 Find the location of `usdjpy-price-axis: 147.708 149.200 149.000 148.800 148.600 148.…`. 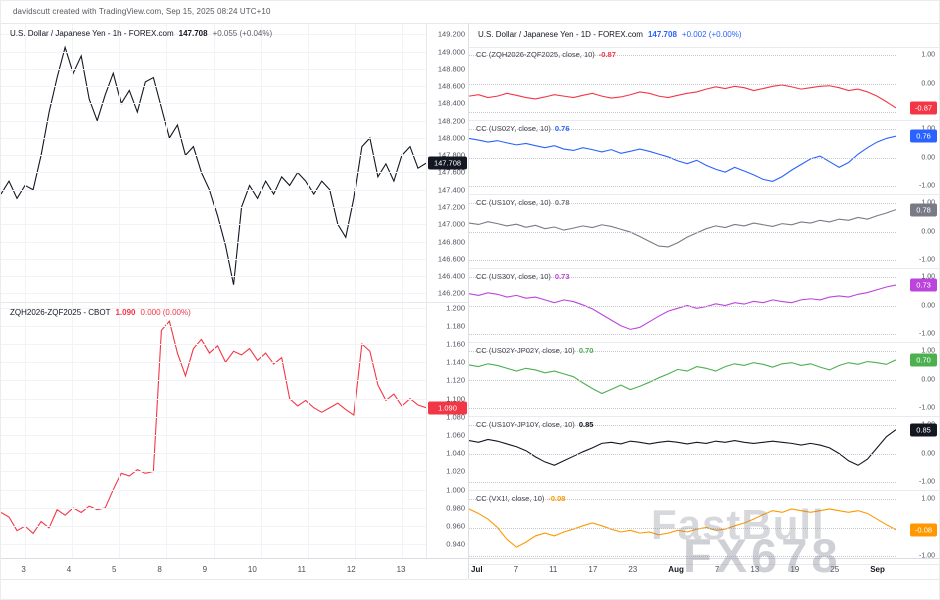

usdjpy-price-axis: 147.708 149.200 149.000 148.800 148.600 148.… is located at coordinates (447, 163).